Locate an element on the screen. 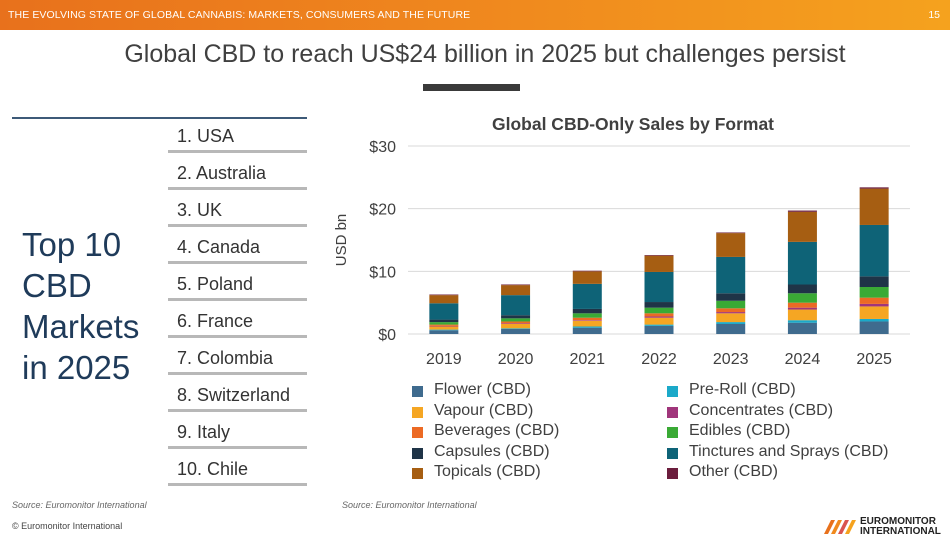 This screenshot has height=539, width=950. top10-heading: Top 10 CBD Markets in 2025 is located at coordinates (80, 306).